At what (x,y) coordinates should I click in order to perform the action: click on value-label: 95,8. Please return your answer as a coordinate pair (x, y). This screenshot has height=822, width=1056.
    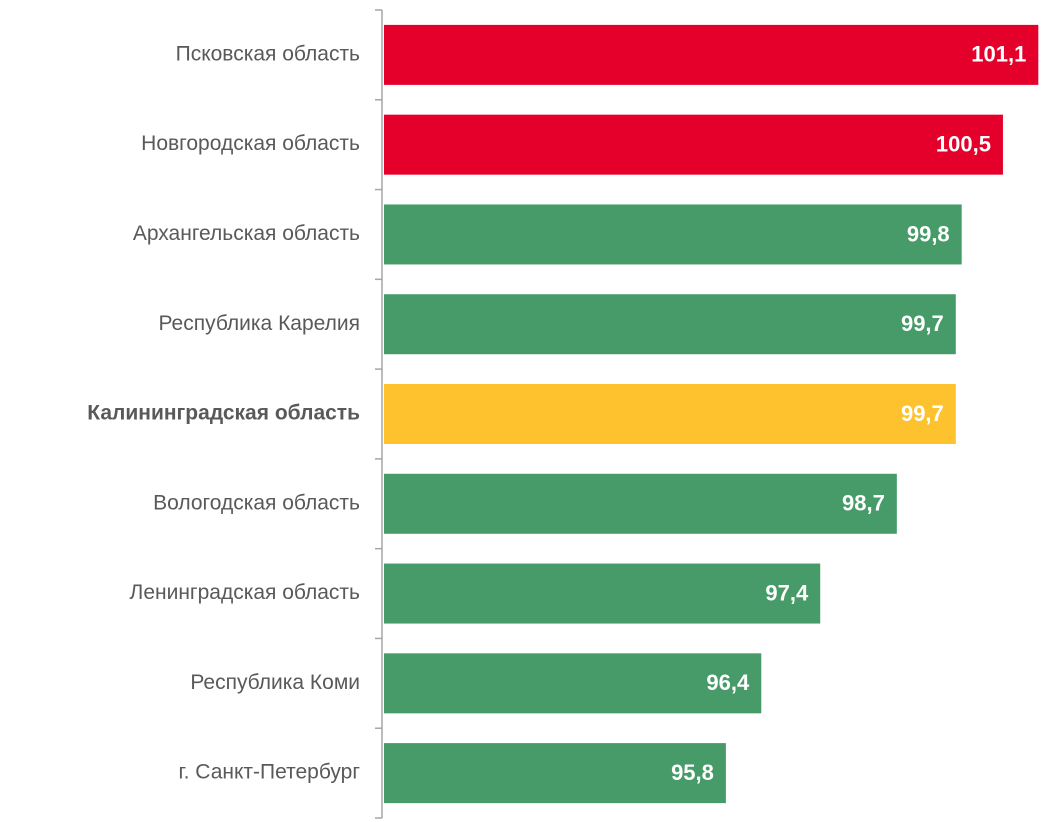
    Looking at the image, I should click on (692, 772).